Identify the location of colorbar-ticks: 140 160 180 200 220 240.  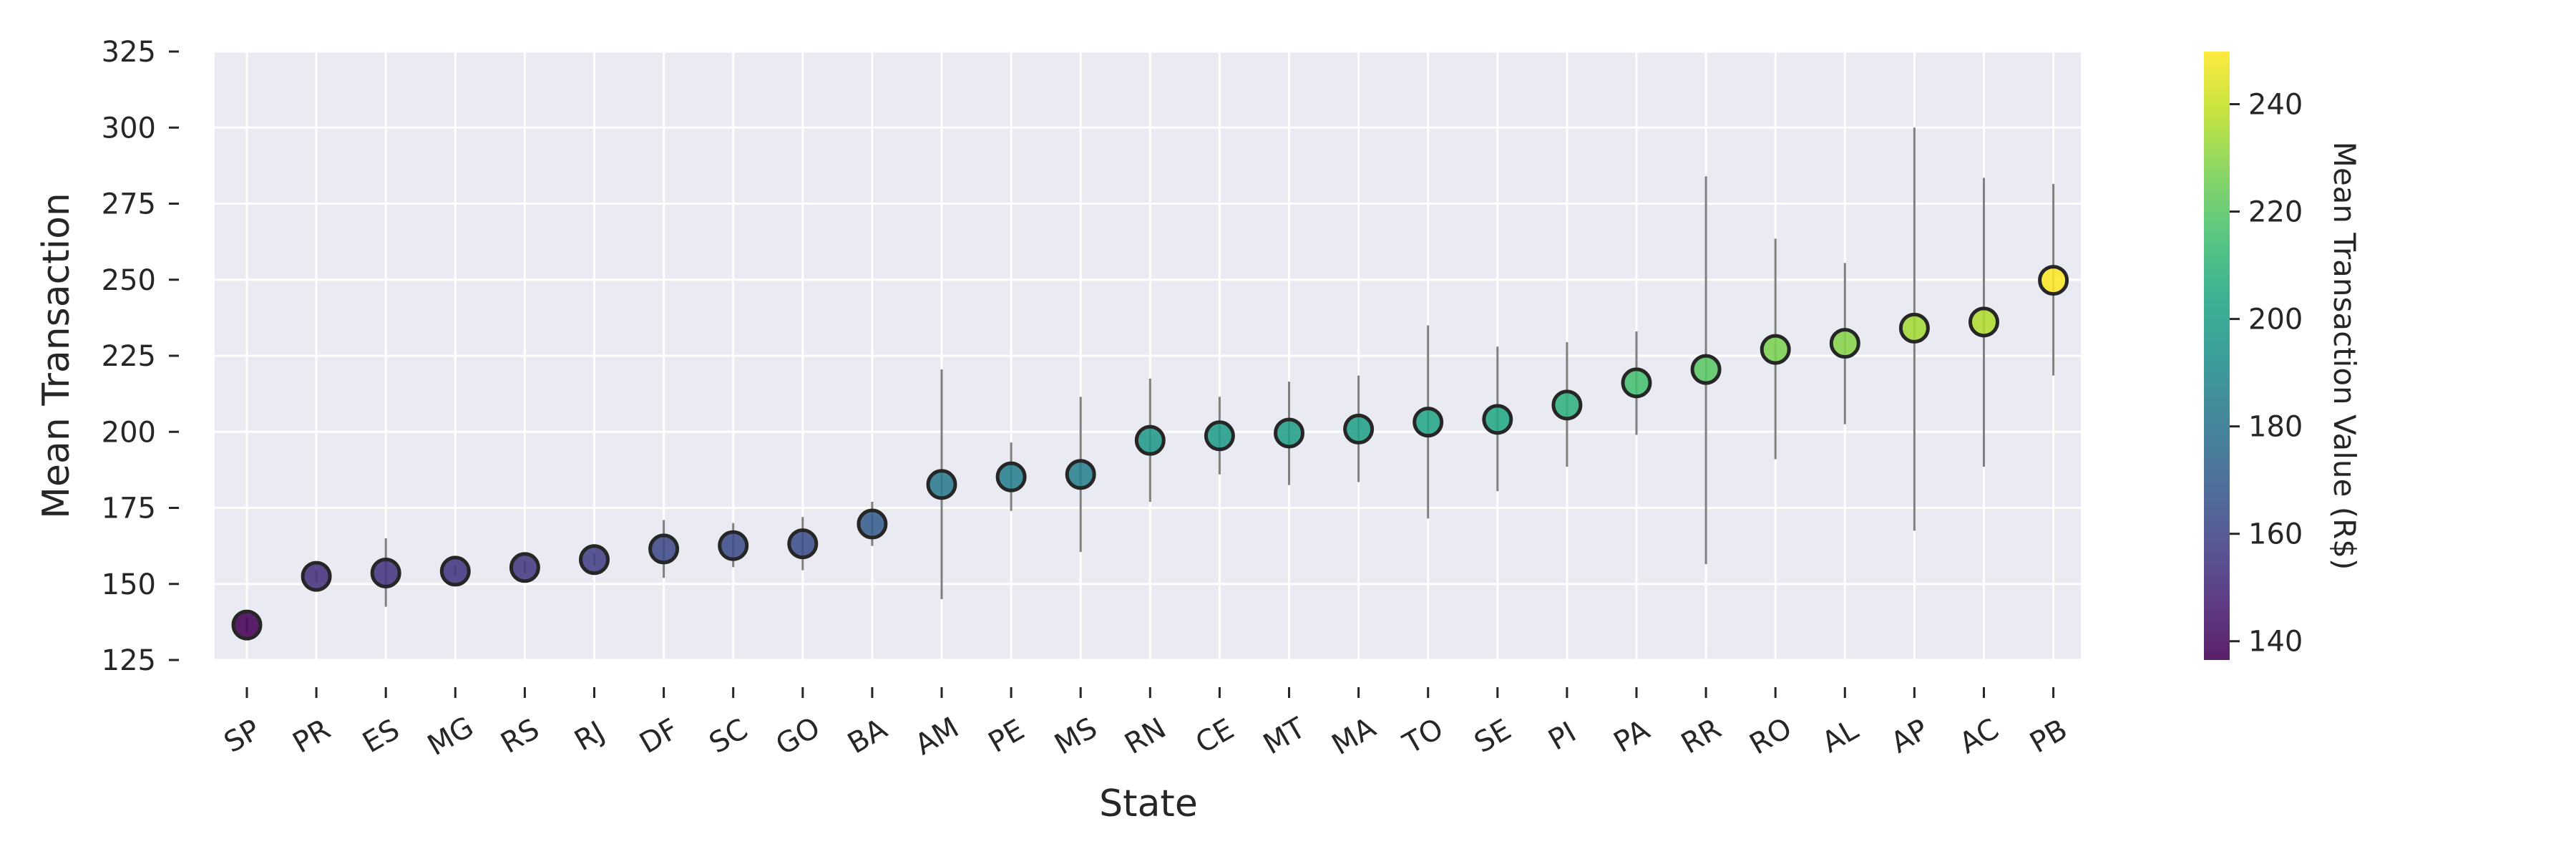
(2266, 374).